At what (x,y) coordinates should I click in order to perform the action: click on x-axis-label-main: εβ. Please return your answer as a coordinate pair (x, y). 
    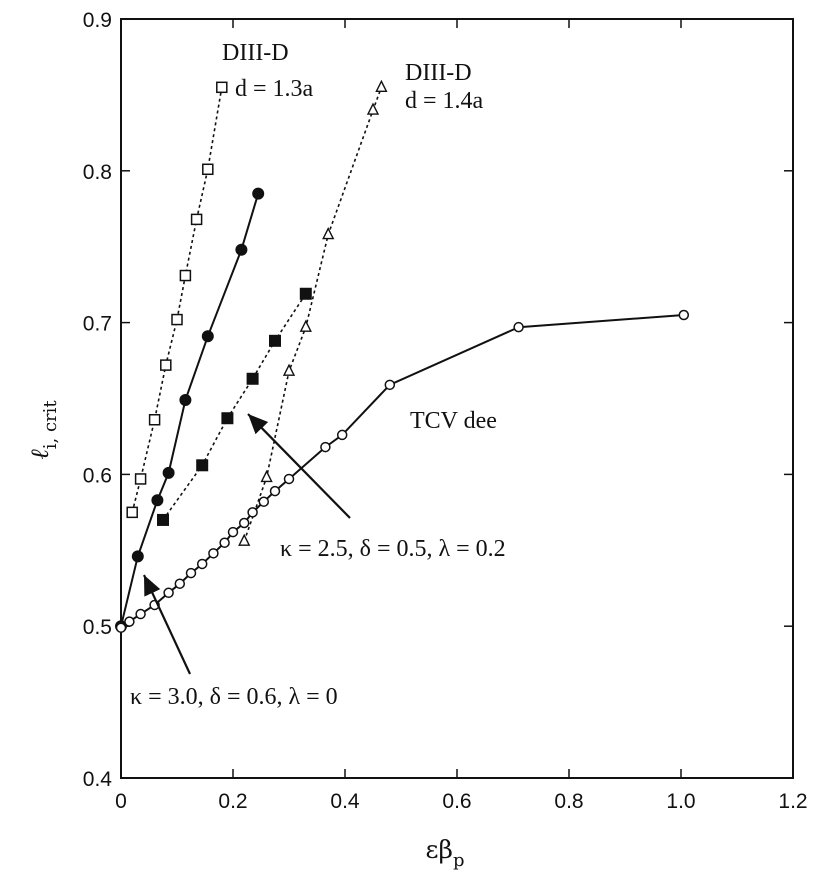
    Looking at the image, I should click on (439, 849).